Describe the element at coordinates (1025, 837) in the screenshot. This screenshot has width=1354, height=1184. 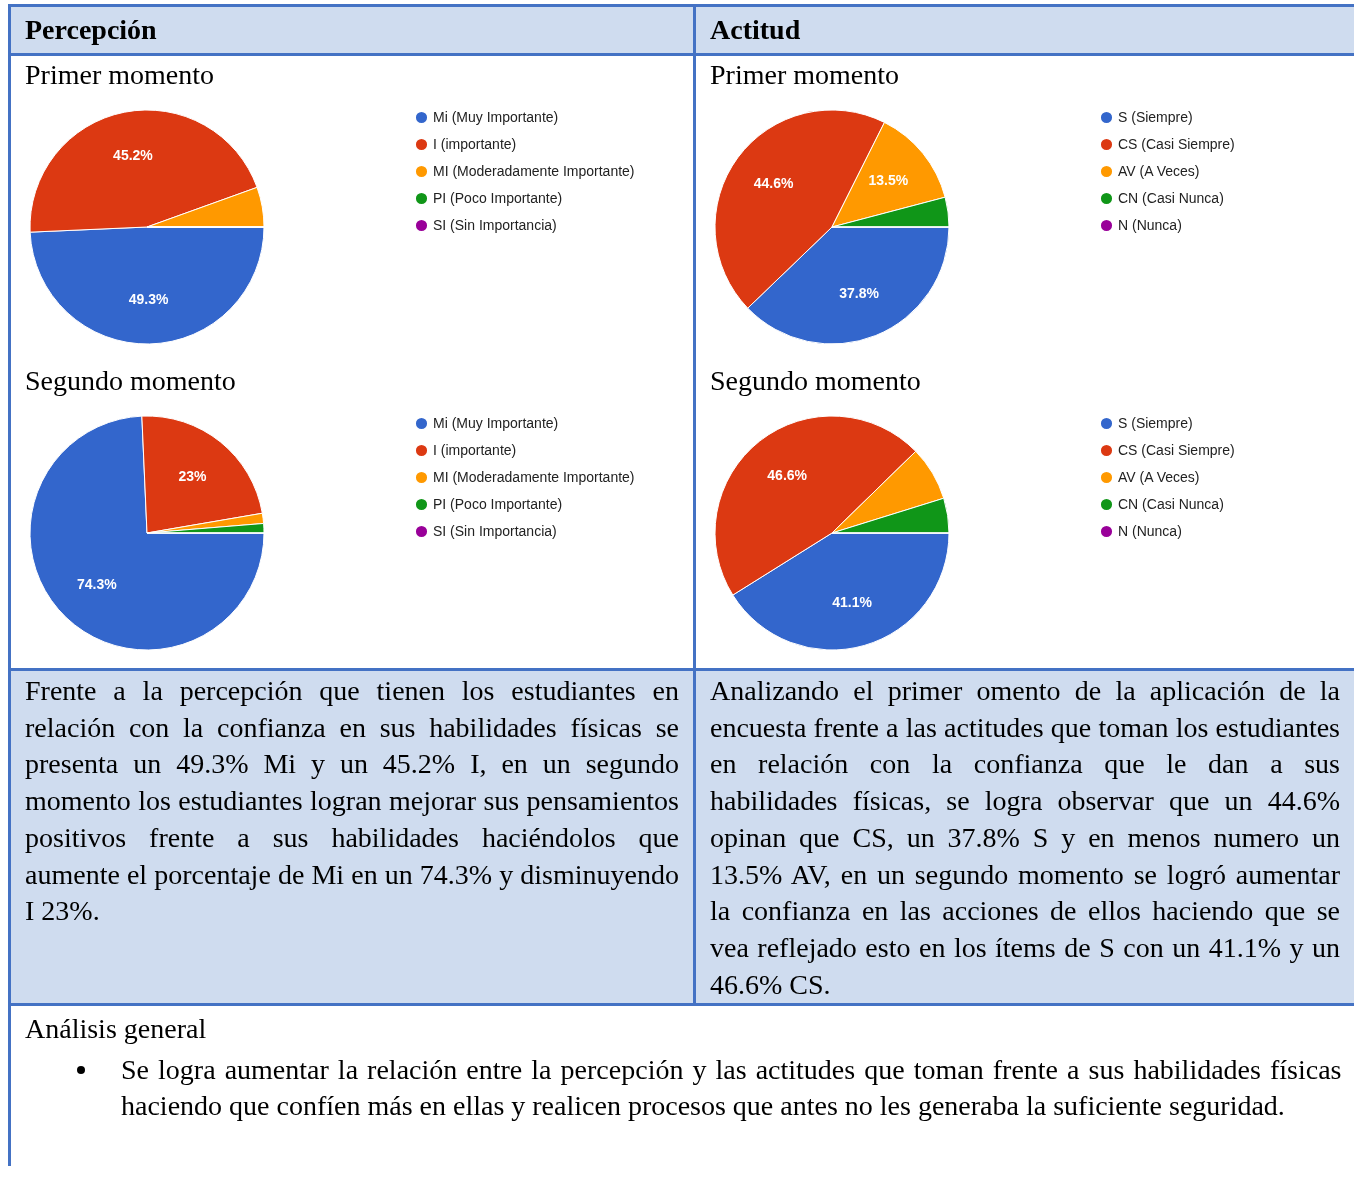
I see `text: Analizando el primer omento de la aplicación de la encuesta frente a las actitudes que toman los estudiantes en relación con la confianza que le dan a sus habilidades físicas, se logra observar que un 44.6% opinan que CS, un 37.8% S y en menos numero un 13.5% AV, en un segundo momento se logró aumentar la confianza en las acciones de ellos haciendo que se vea reflejado esto en los ítems de S con un 41.1% y un 46.6% CS.` at that location.